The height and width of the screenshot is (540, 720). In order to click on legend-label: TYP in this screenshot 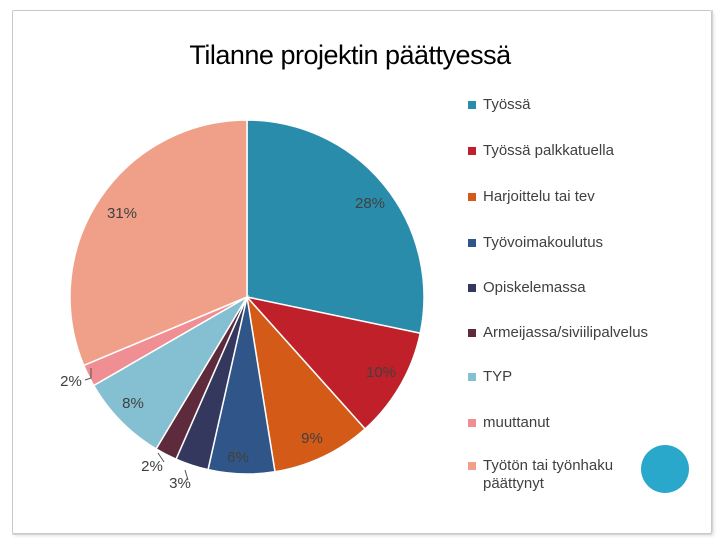, I will do `click(498, 376)`.